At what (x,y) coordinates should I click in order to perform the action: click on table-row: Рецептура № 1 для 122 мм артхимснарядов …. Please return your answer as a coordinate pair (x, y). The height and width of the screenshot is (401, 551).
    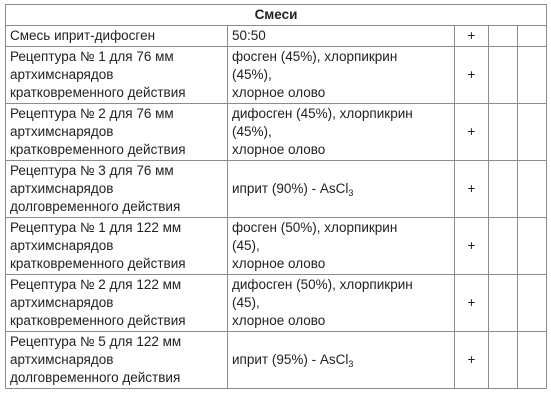
    Looking at the image, I should click on (276, 246).